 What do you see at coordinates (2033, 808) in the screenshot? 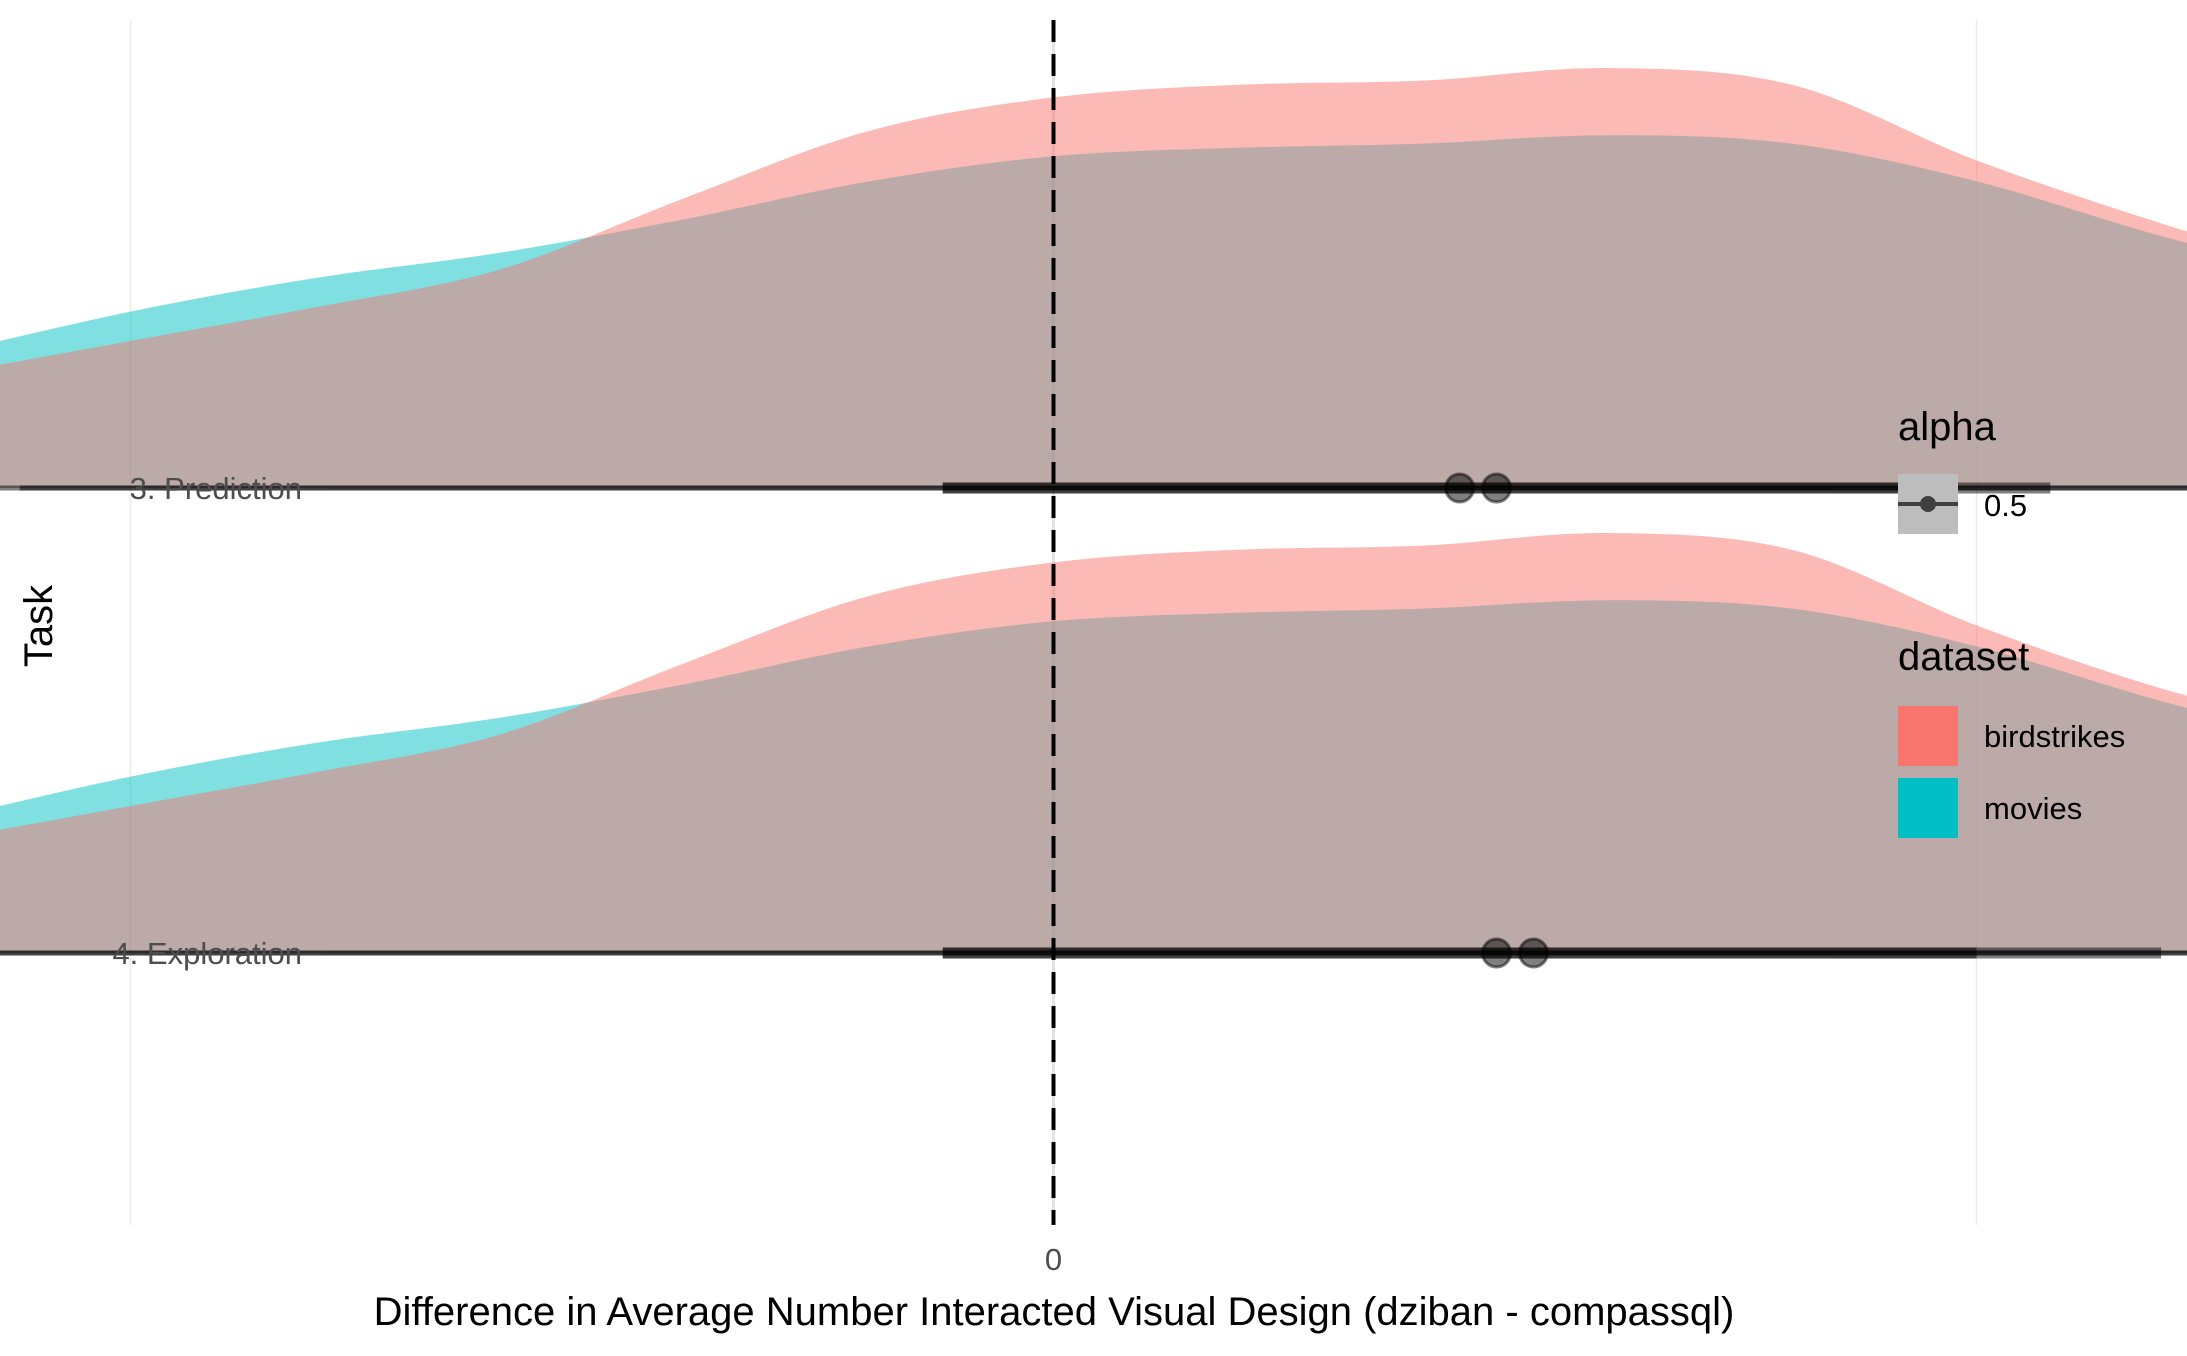
I see `legend-label-movies: movies` at bounding box center [2033, 808].